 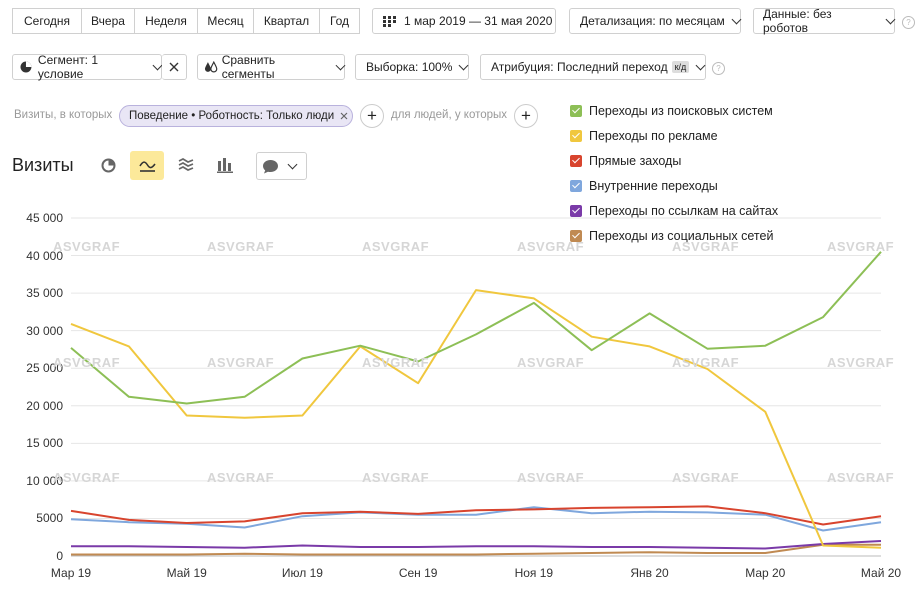 I want to click on visits-condition-label: Визиты, в которых, so click(x=63, y=115).